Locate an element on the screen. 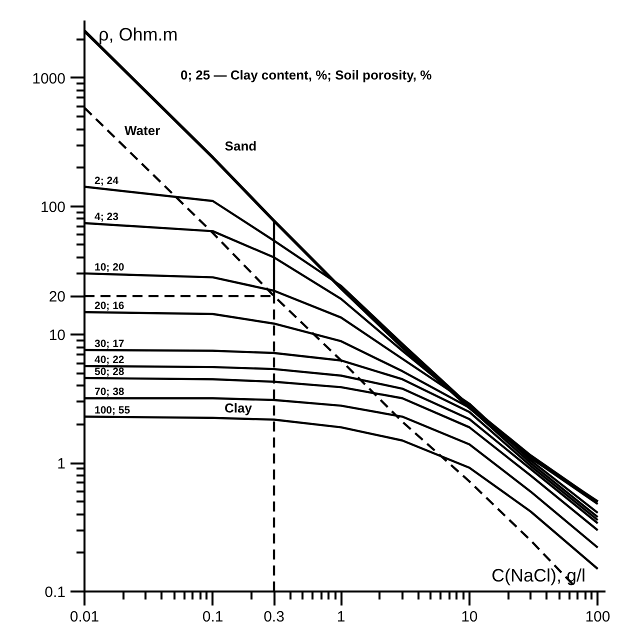  series-label: 2; 24 is located at coordinates (106, 180).